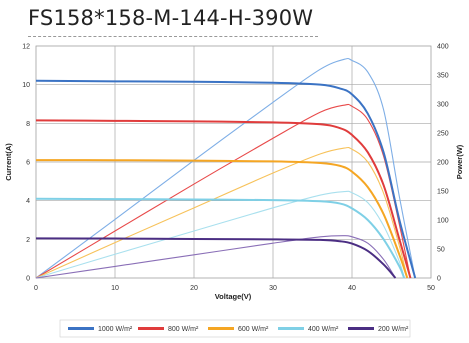  I want to click on x-tick: 40, so click(352, 288).